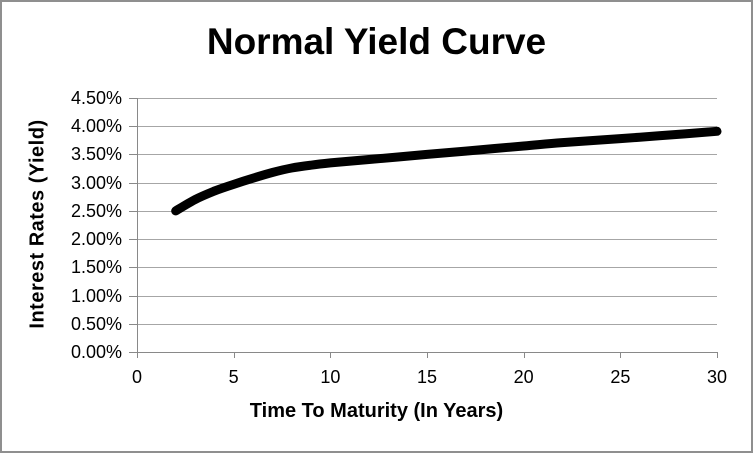 The image size is (753, 453). I want to click on y-tick-label: 3.00%, so click(96, 182).